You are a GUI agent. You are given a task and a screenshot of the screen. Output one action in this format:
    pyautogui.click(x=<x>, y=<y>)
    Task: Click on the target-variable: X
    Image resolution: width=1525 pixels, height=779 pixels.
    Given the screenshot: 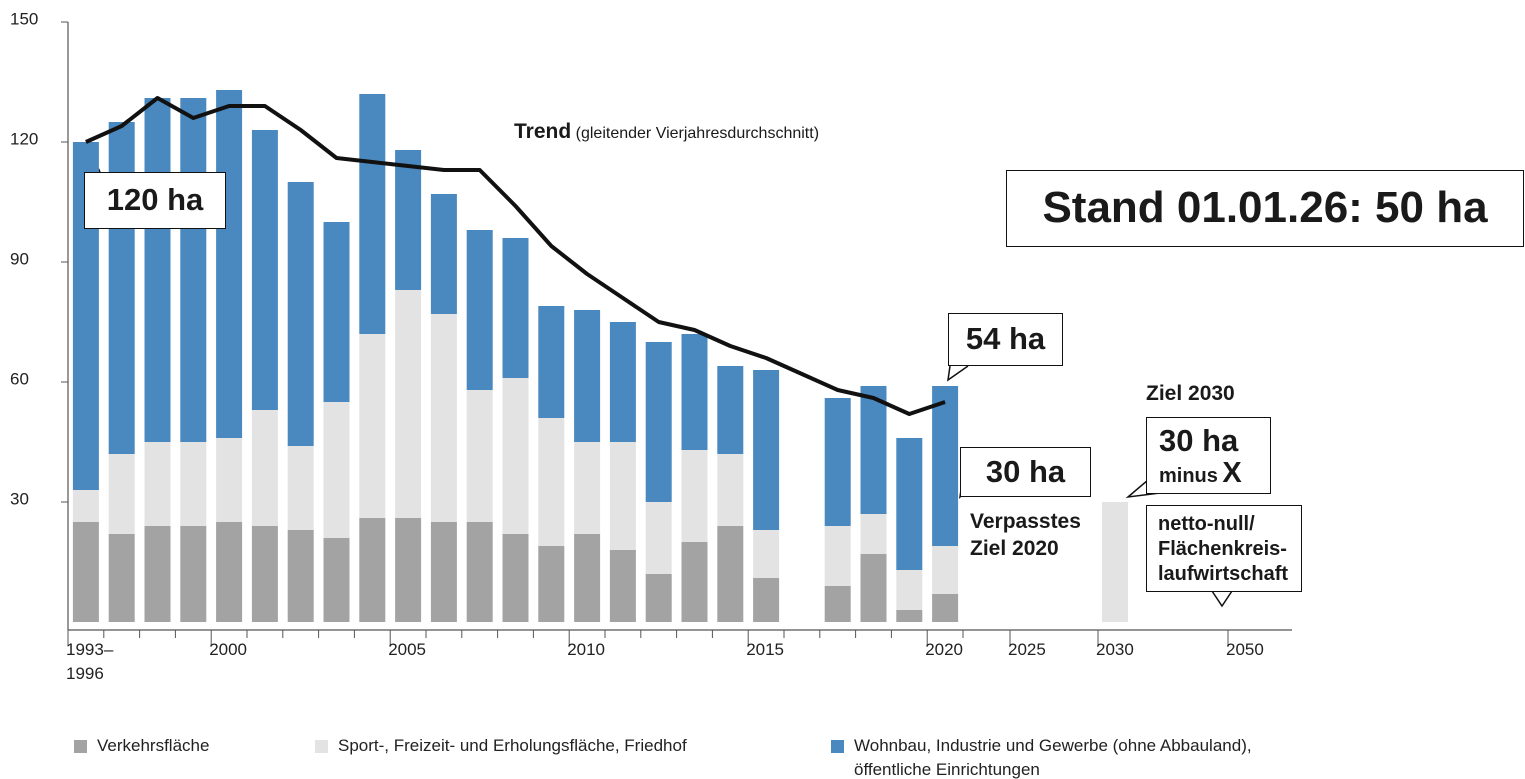 What is the action you would take?
    pyautogui.click(x=1232, y=473)
    